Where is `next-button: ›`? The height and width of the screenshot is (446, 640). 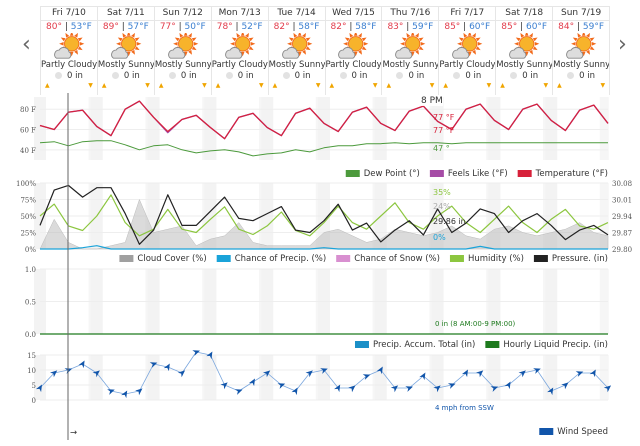 next-button: › is located at coordinates (622, 44).